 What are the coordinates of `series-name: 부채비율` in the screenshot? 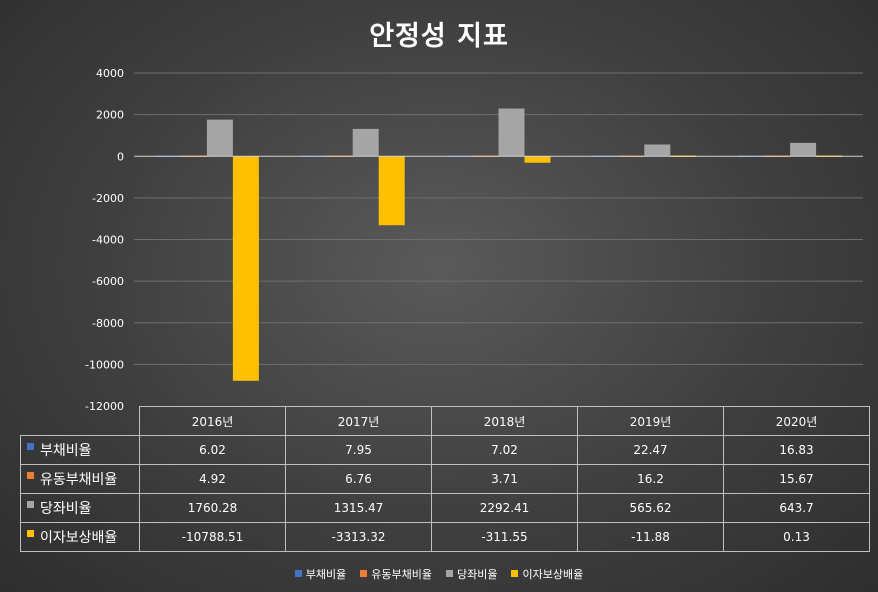 It's located at (66, 451).